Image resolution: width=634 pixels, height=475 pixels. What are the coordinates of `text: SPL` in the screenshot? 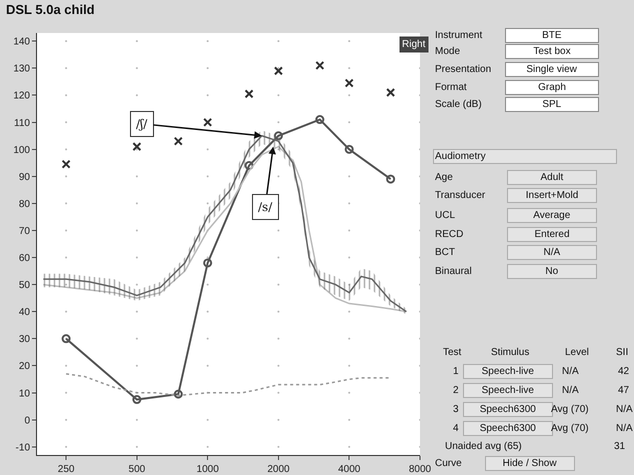 It's located at (552, 104).